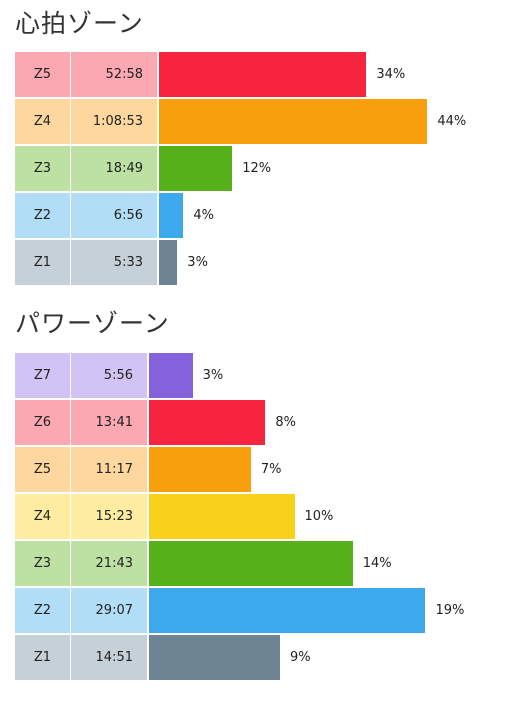  I want to click on zone-percent-label: 4%, so click(204, 215).